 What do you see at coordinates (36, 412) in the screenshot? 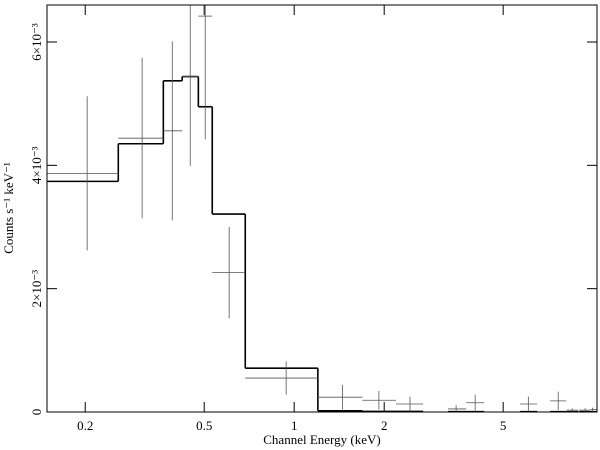
I see `y-tick-label: 0` at bounding box center [36, 412].